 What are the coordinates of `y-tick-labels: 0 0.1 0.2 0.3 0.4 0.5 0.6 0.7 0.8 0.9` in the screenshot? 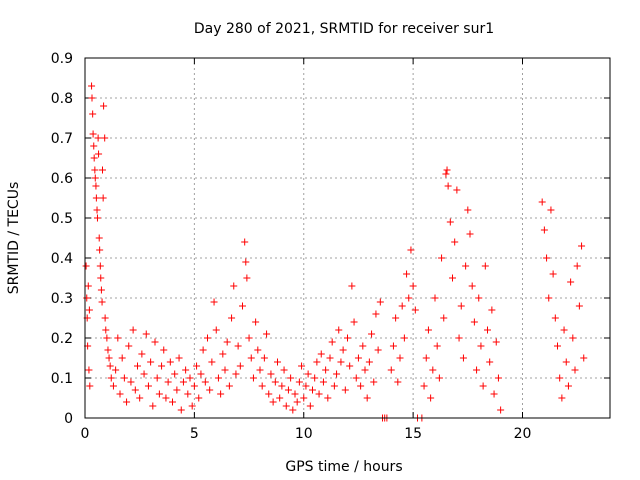 It's located at (62, 239).